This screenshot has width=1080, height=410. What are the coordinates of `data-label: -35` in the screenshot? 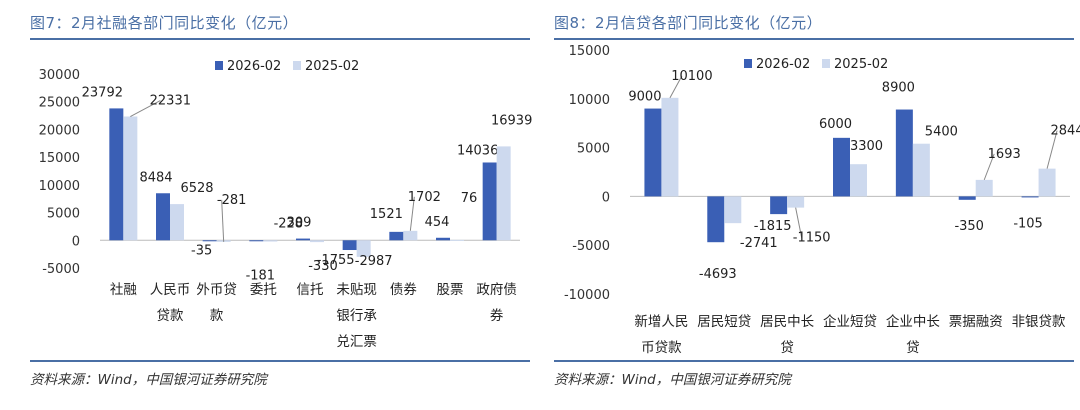 It's located at (201, 250).